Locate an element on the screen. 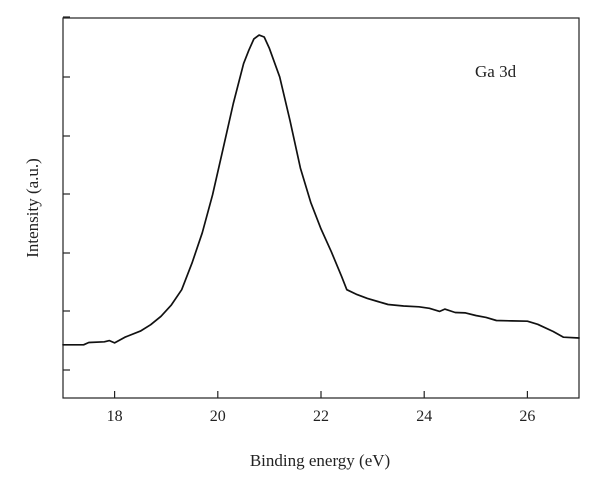 The width and height of the screenshot is (600, 491). peak-annotation: Ga 3d is located at coordinates (496, 71).